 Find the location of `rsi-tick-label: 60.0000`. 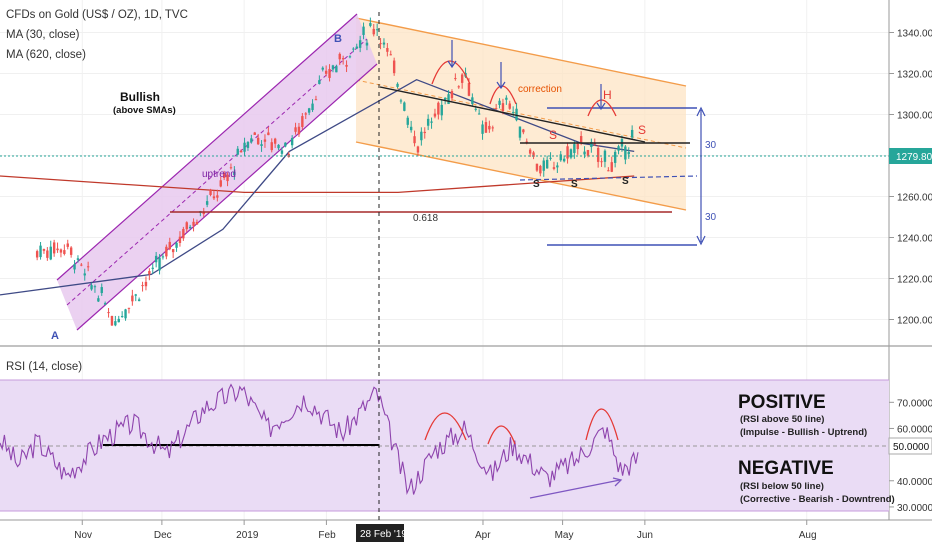

rsi-tick-label: 60.0000 is located at coordinates (914, 429).